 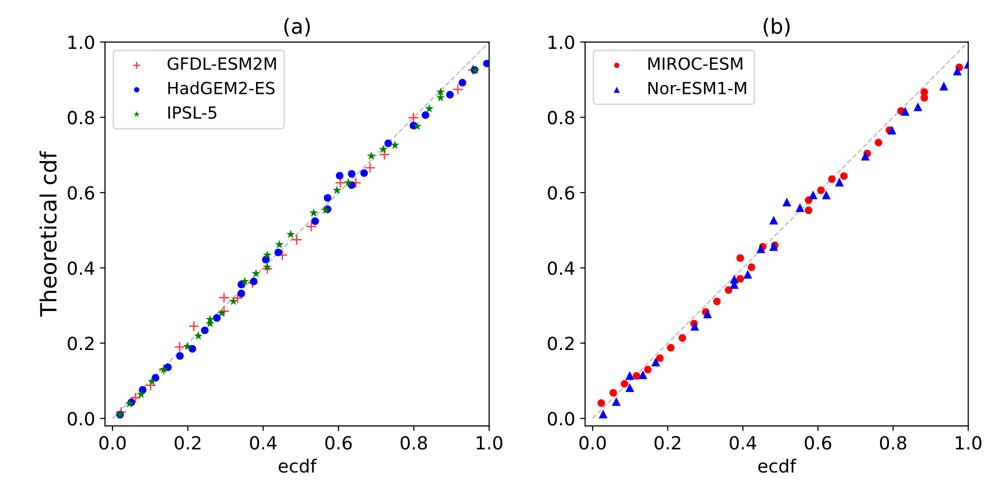 What do you see at coordinates (297, 27) in the screenshot?
I see `chart-title: (a)` at bounding box center [297, 27].